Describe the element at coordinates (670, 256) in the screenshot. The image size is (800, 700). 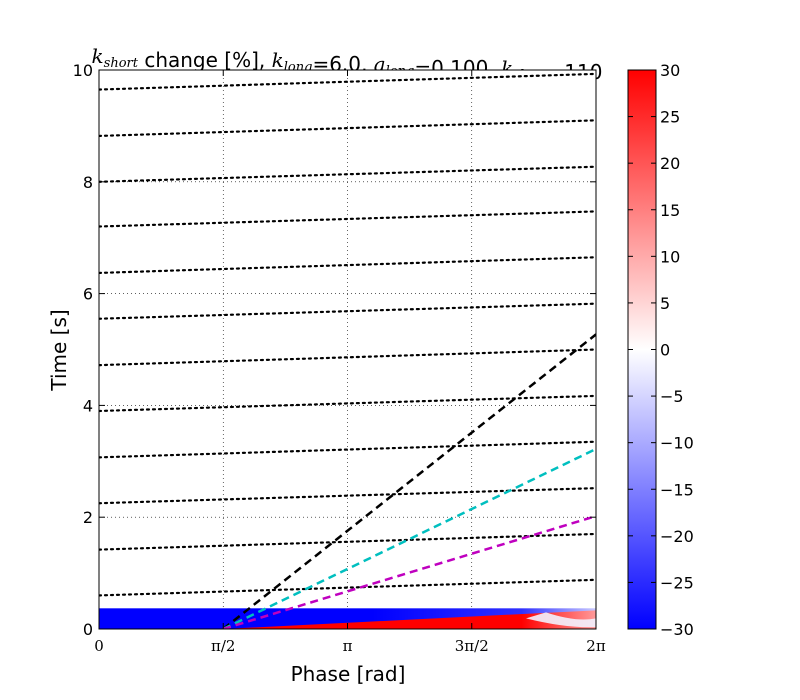
I see `colorbar-tick-label: 10` at that location.